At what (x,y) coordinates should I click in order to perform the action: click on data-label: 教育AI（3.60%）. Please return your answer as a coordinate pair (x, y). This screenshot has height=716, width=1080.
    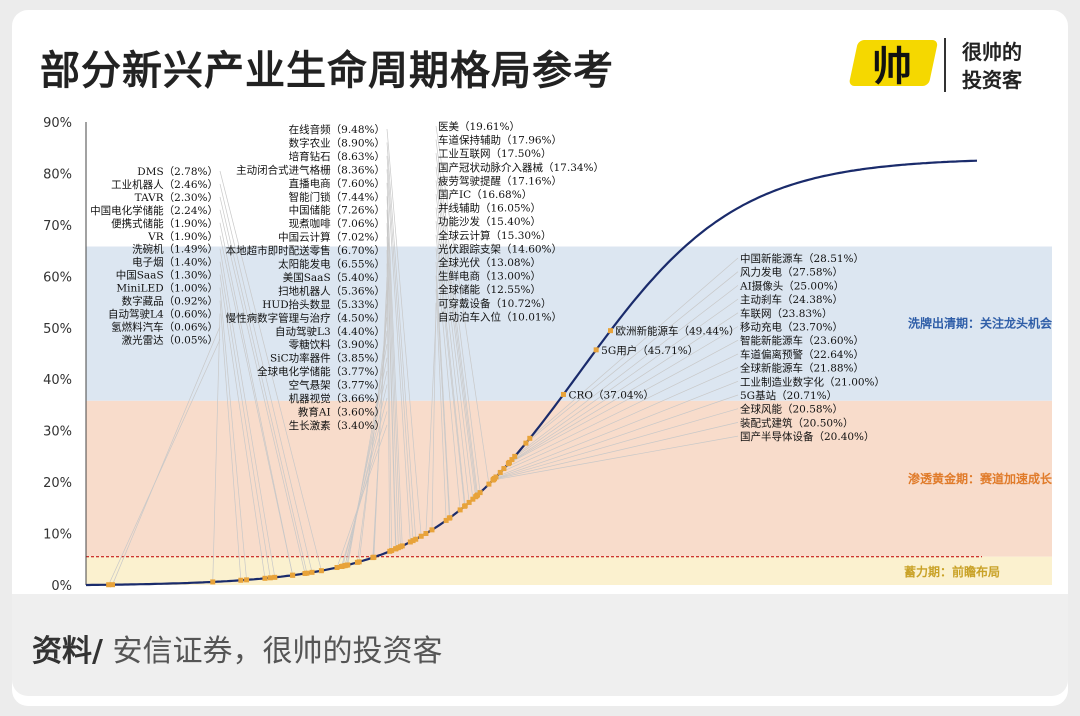
    Looking at the image, I should click on (341, 411).